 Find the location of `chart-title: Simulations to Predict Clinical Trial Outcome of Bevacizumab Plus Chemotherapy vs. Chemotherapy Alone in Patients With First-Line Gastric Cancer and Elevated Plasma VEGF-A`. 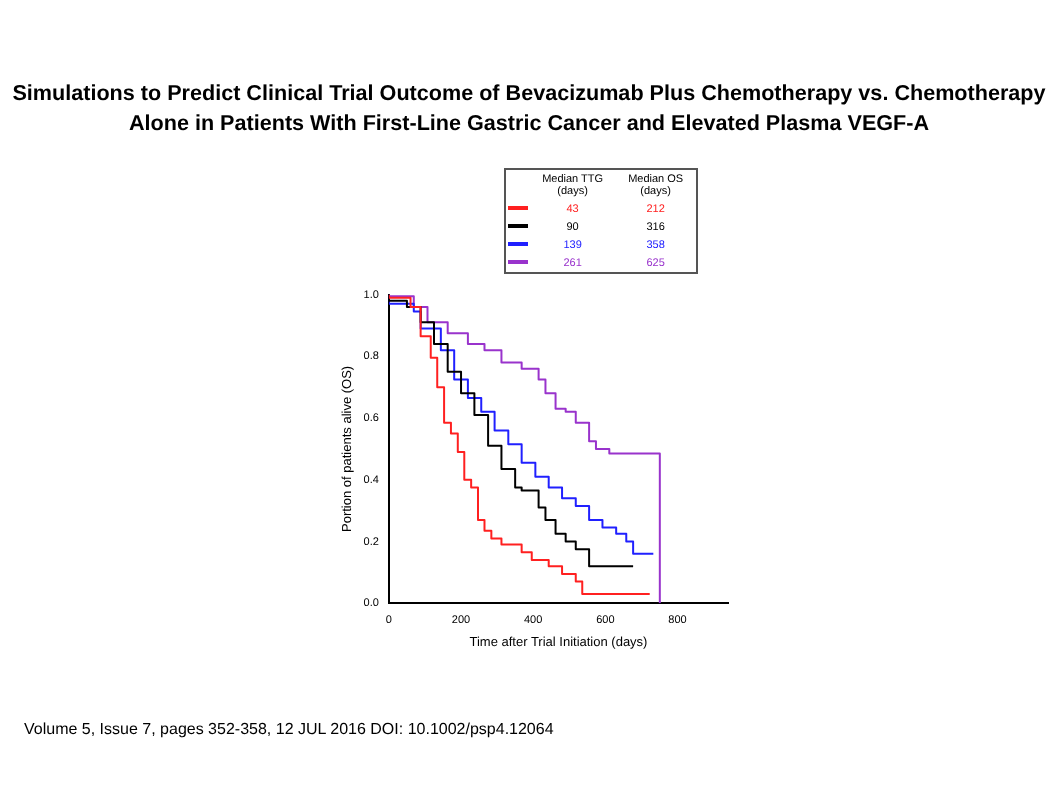

chart-title: Simulations to Predict Clinical Trial Outcome of Bevacizumab Plus Chemotherapy vs. Chemotherapy Alone in Patients With First-Line Gastric Cancer and Elevated Plasma VEGF-A is located at coordinates (529, 110).